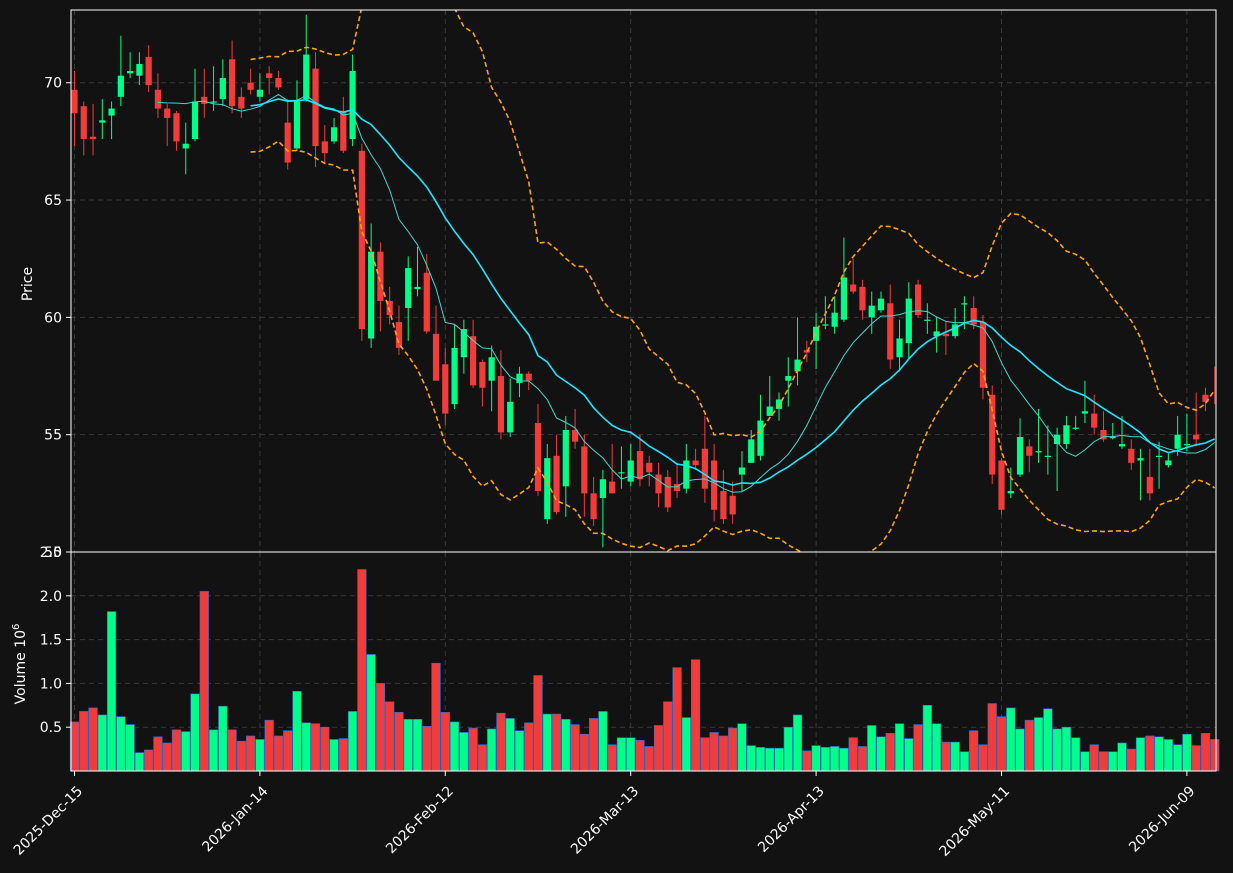  Describe the element at coordinates (51, 553) in the screenshot. I see `volume-tick-label: 2.5` at that location.